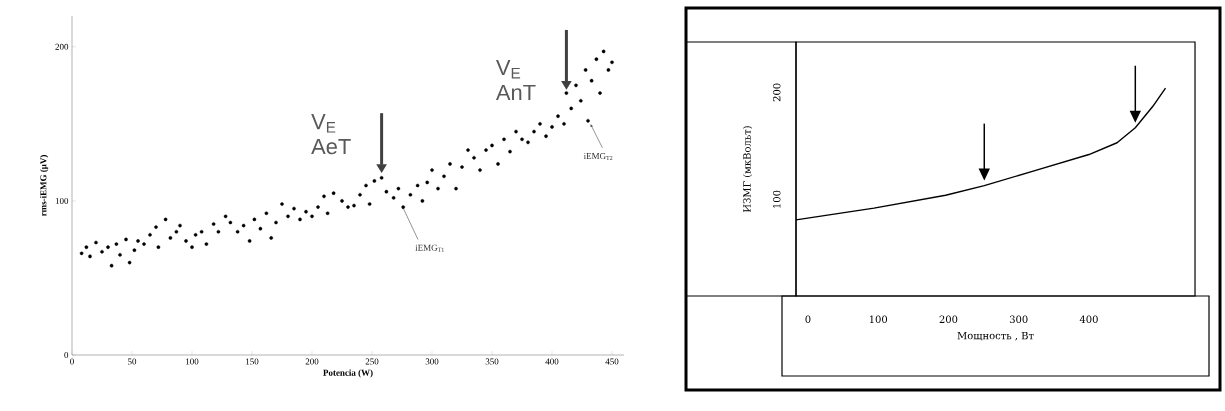 Image resolution: width=1225 pixels, height=411 pixels. Describe the element at coordinates (44, 186) in the screenshot. I see `y-axis-title: rms-iEMG (μV)` at that location.